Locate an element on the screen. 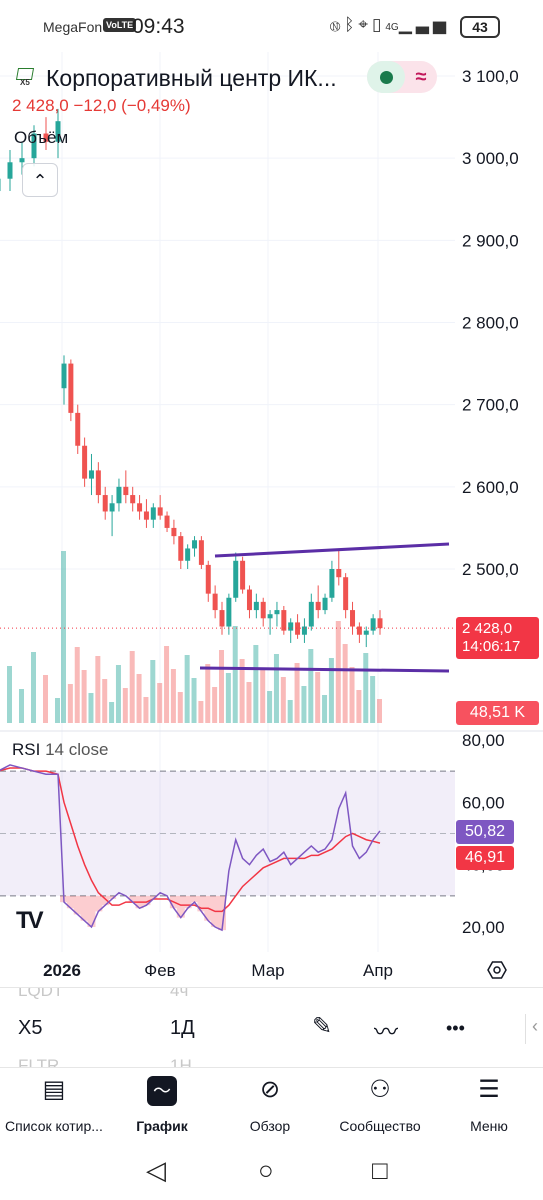  rsi-legend: RSI 14 close is located at coordinates (60, 750).